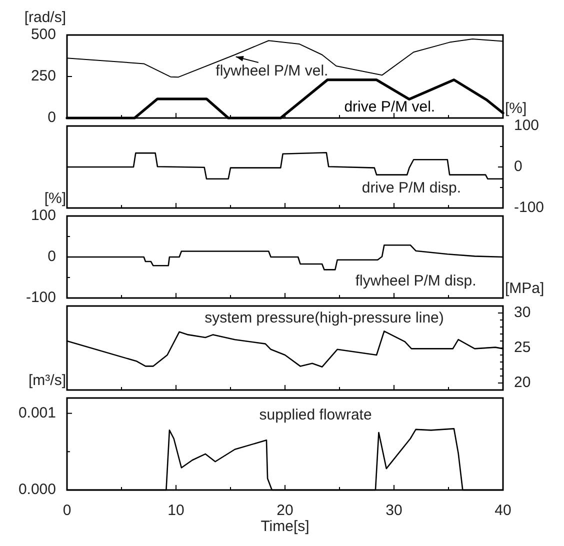  I want to click on y-tick-label: 25, so click(522, 347).